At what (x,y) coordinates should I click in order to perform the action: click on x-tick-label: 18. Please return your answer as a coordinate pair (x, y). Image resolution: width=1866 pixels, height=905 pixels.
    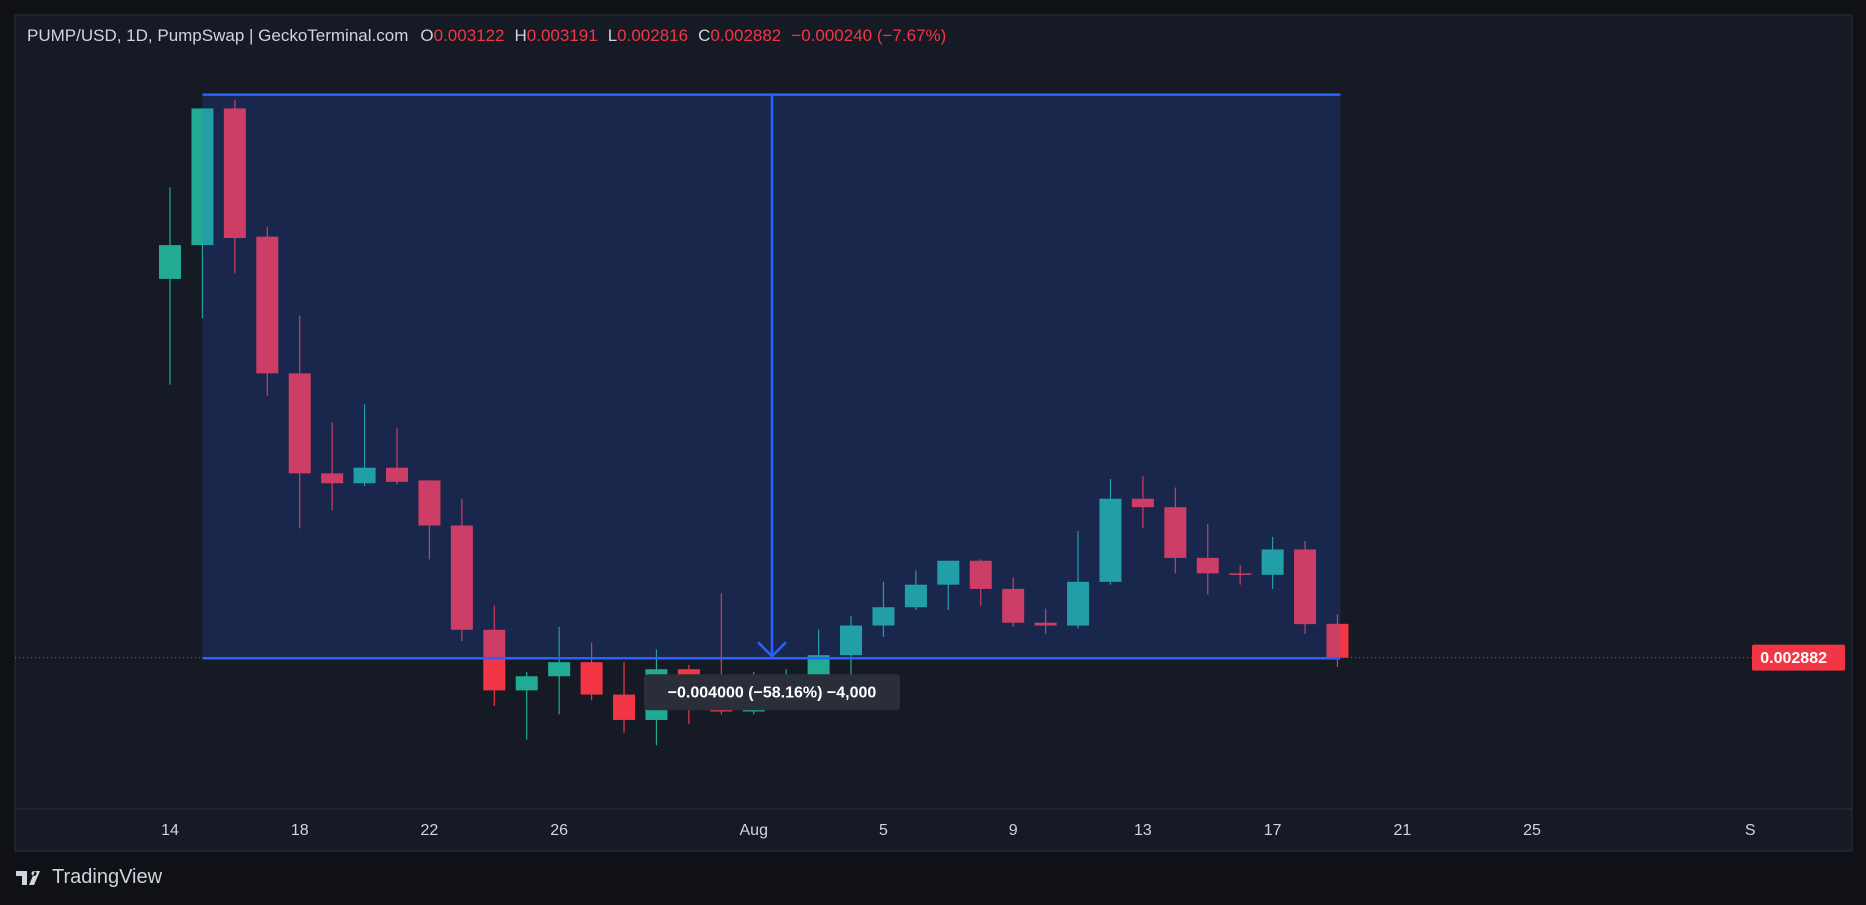
    Looking at the image, I should click on (300, 830).